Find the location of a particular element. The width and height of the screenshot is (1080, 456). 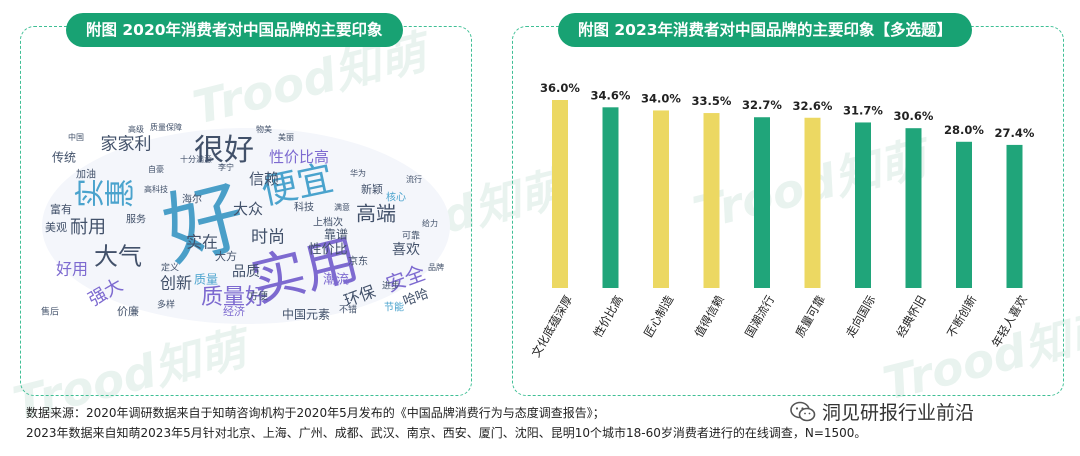

value-label: 33.5% is located at coordinates (712, 101).